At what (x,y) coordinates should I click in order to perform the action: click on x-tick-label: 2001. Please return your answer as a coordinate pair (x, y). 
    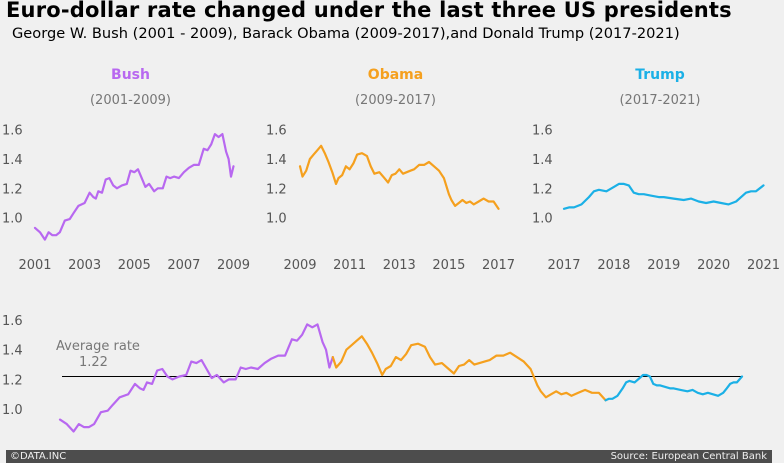
    Looking at the image, I should click on (34, 265).